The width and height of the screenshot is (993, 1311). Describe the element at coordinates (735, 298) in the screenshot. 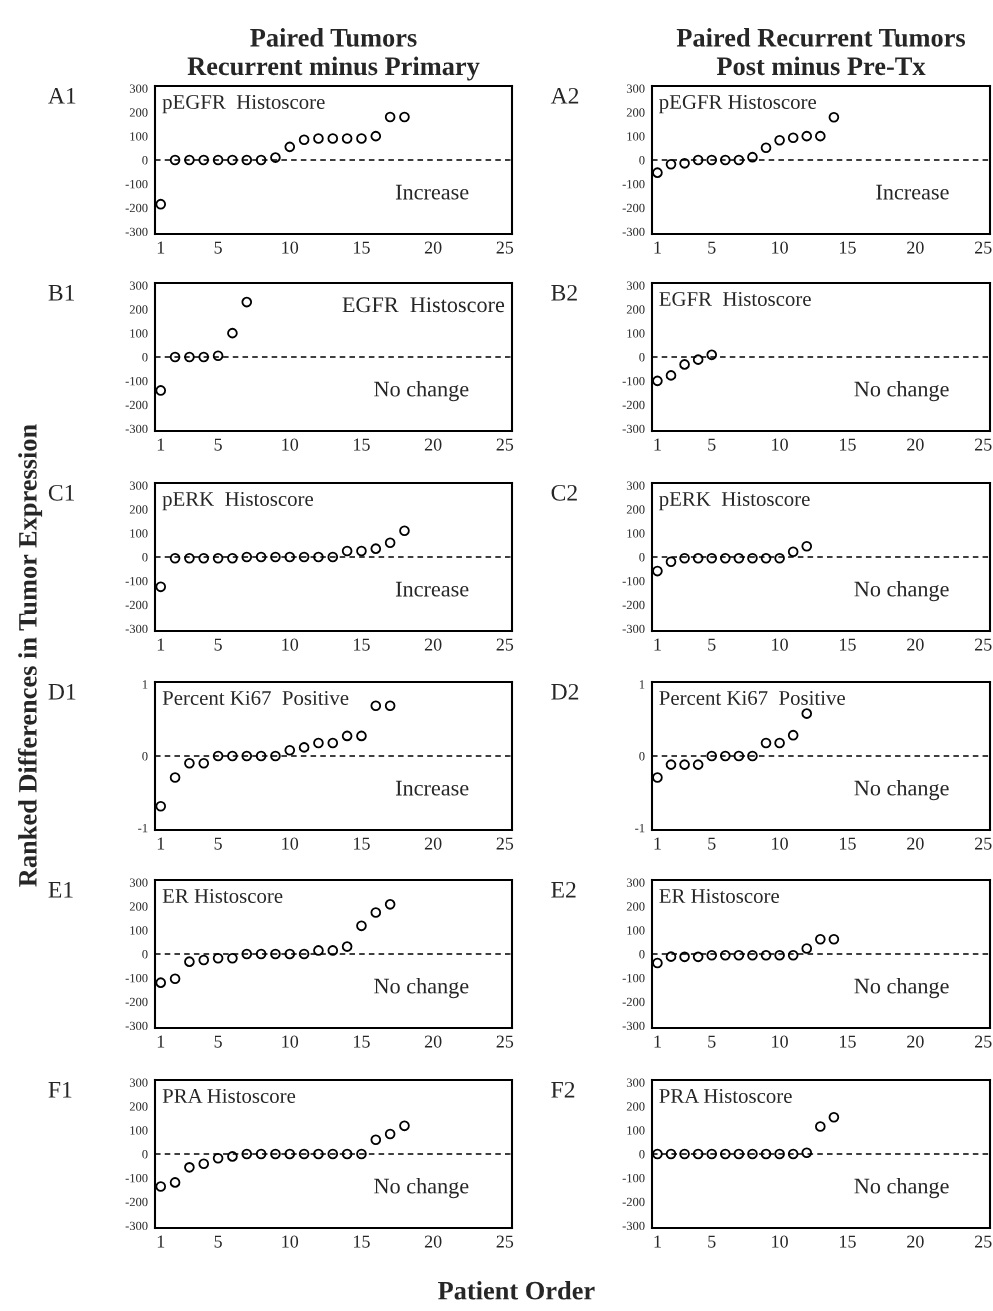

I see `annotation: EGFR Histoscore` at that location.